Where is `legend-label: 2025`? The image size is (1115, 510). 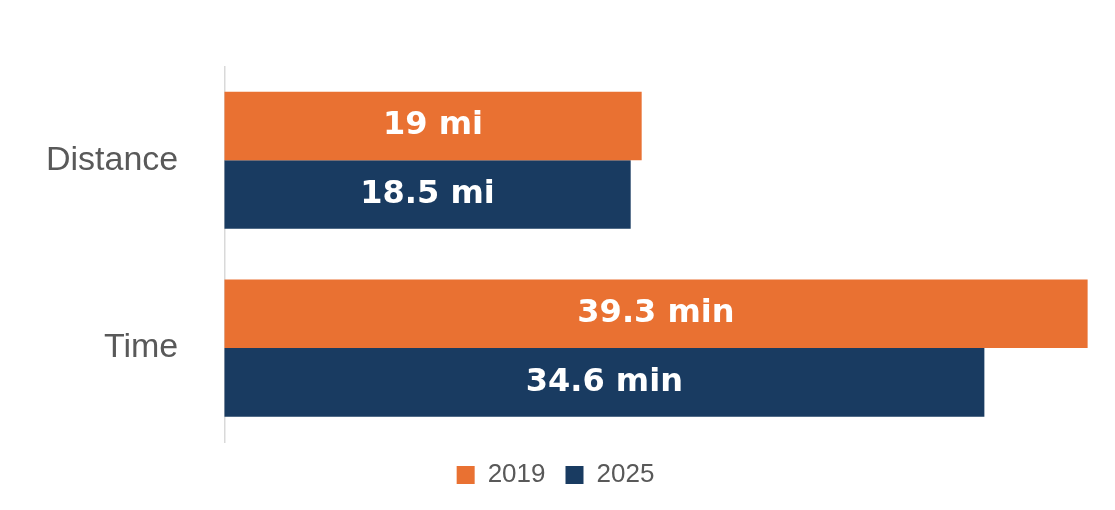 legend-label: 2025 is located at coordinates (625, 473).